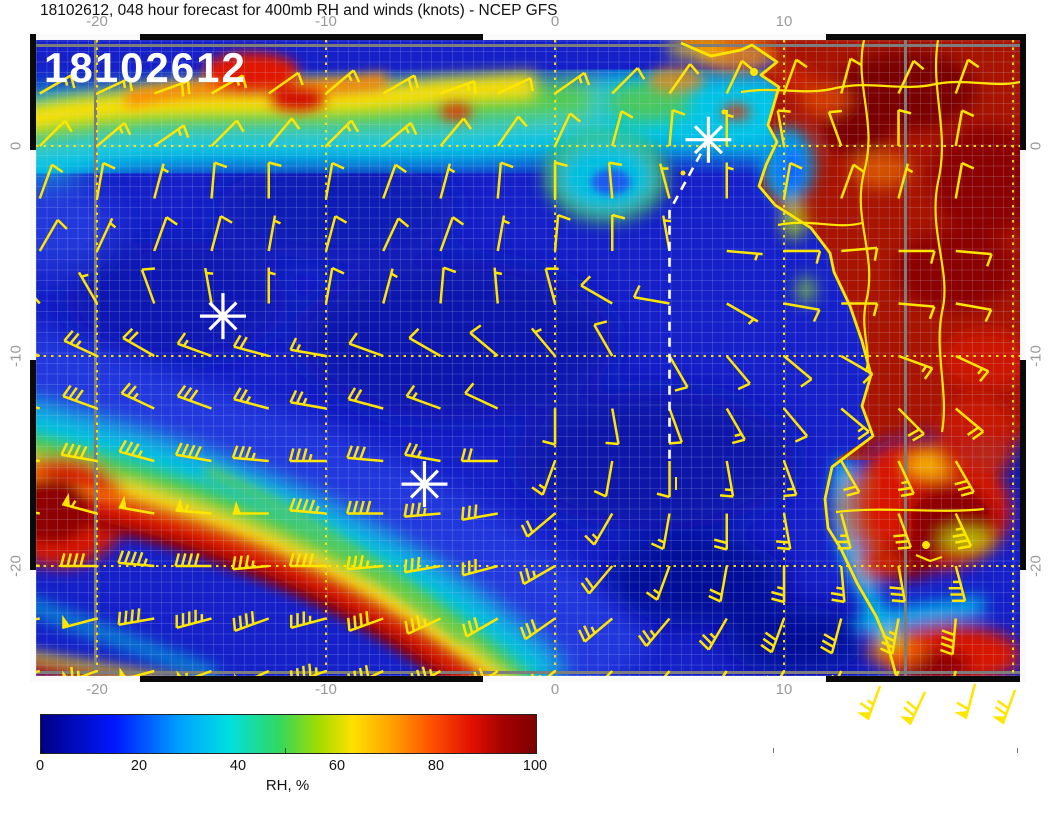 The width and height of the screenshot is (1056, 816). I want to click on island-dot, so click(754, 72).